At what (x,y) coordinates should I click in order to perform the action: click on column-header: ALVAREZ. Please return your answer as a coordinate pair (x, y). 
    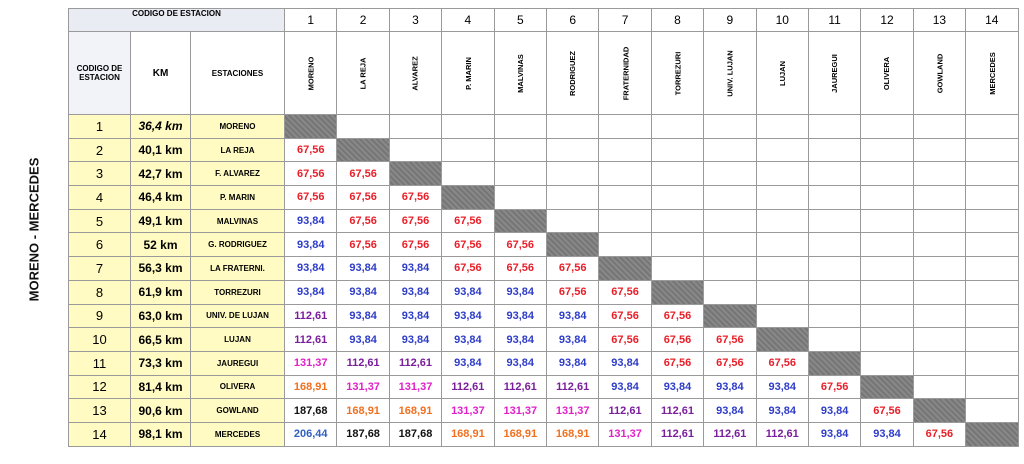
    Looking at the image, I should click on (415, 73).